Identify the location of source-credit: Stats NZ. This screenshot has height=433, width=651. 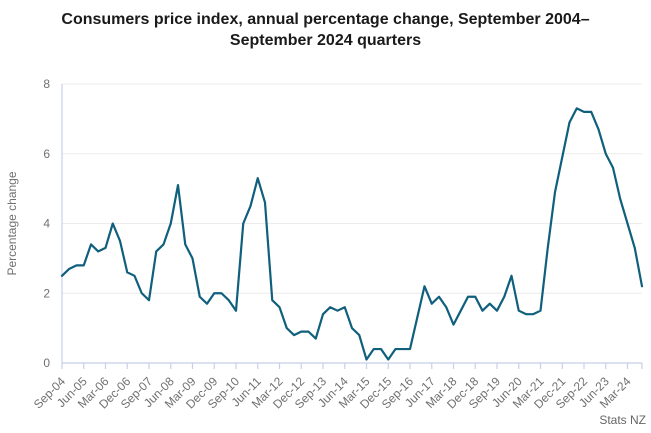
(622, 420).